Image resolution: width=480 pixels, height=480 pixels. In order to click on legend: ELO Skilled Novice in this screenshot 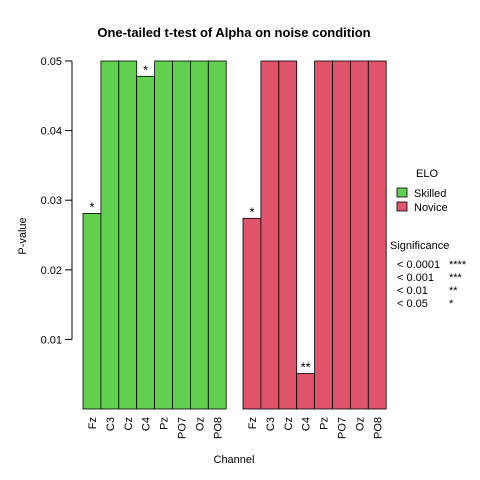, I will do `click(422, 191)`.